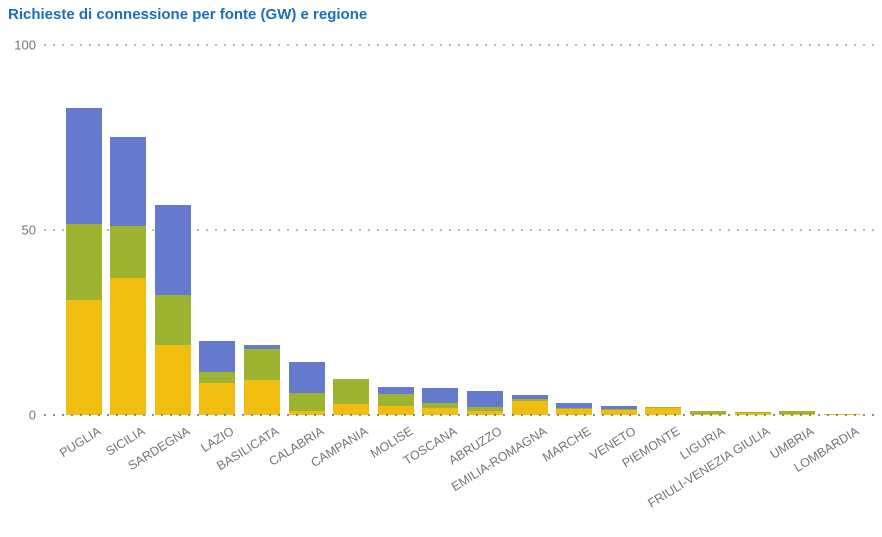 This screenshot has width=882, height=537. What do you see at coordinates (217, 356) in the screenshot?
I see `bar-segment-lazio-series-blue` at bounding box center [217, 356].